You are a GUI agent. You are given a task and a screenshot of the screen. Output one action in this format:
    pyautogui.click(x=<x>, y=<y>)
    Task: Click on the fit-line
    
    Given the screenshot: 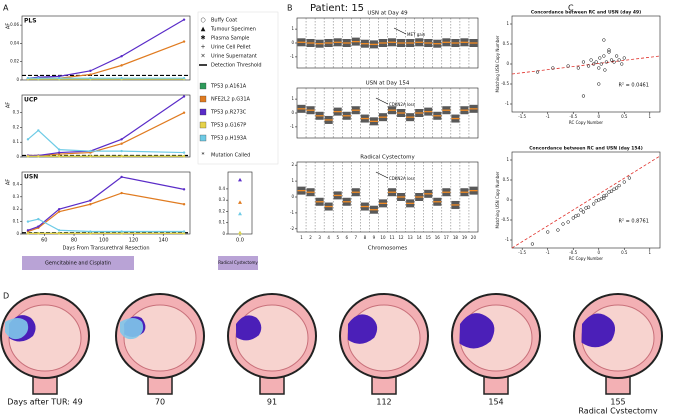 What is the action you would take?
    pyautogui.click(x=586, y=65)
    